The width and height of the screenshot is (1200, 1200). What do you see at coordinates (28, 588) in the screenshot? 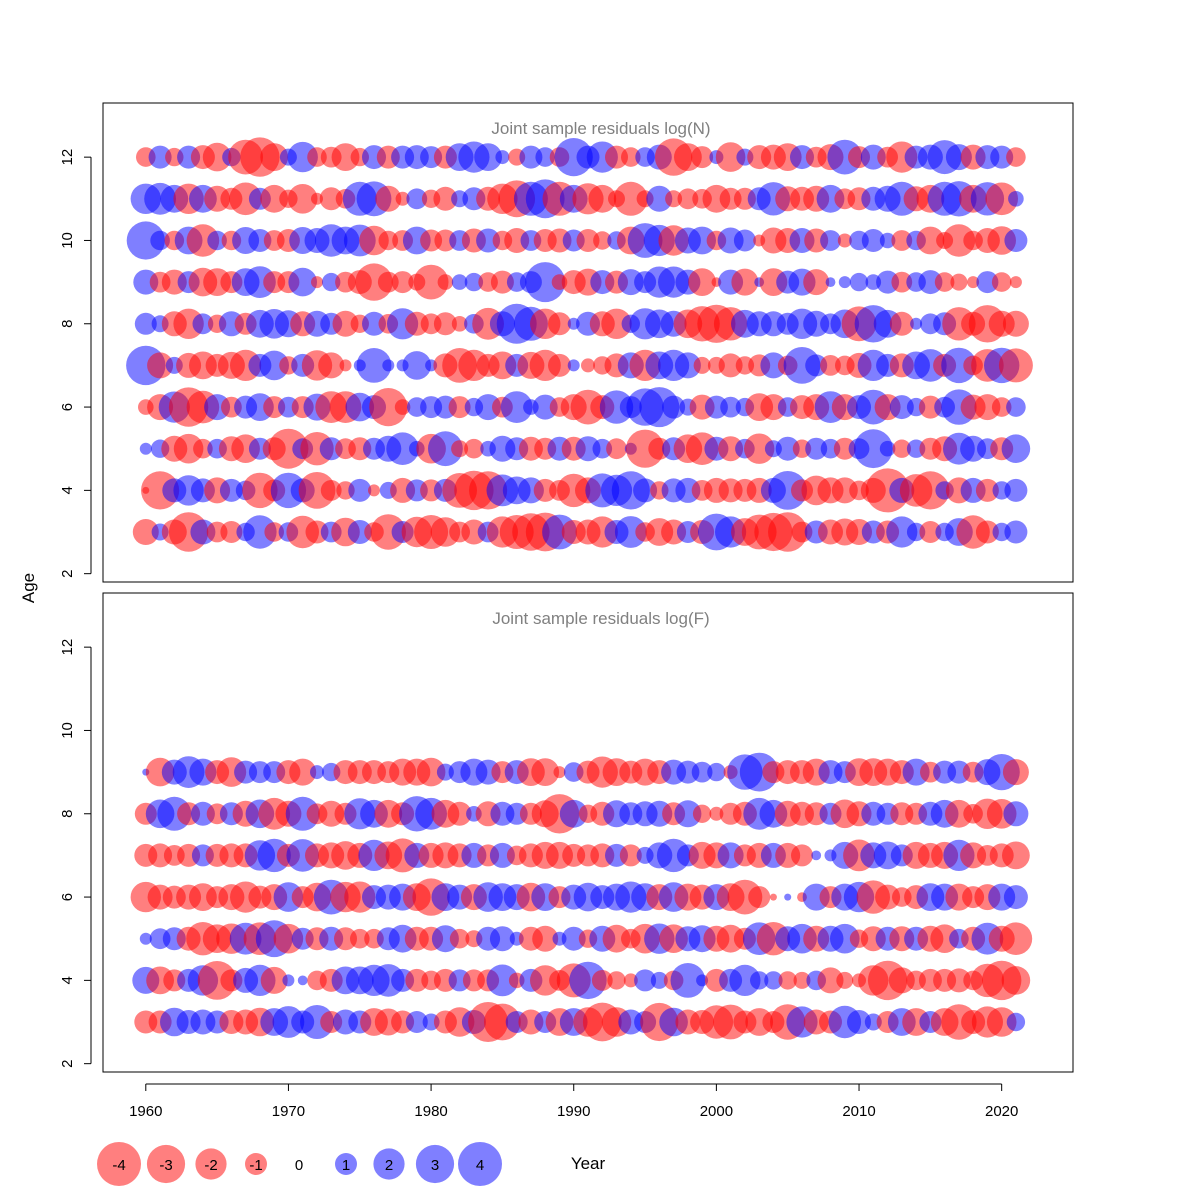
I see `y-axis-title: Age` at bounding box center [28, 588].